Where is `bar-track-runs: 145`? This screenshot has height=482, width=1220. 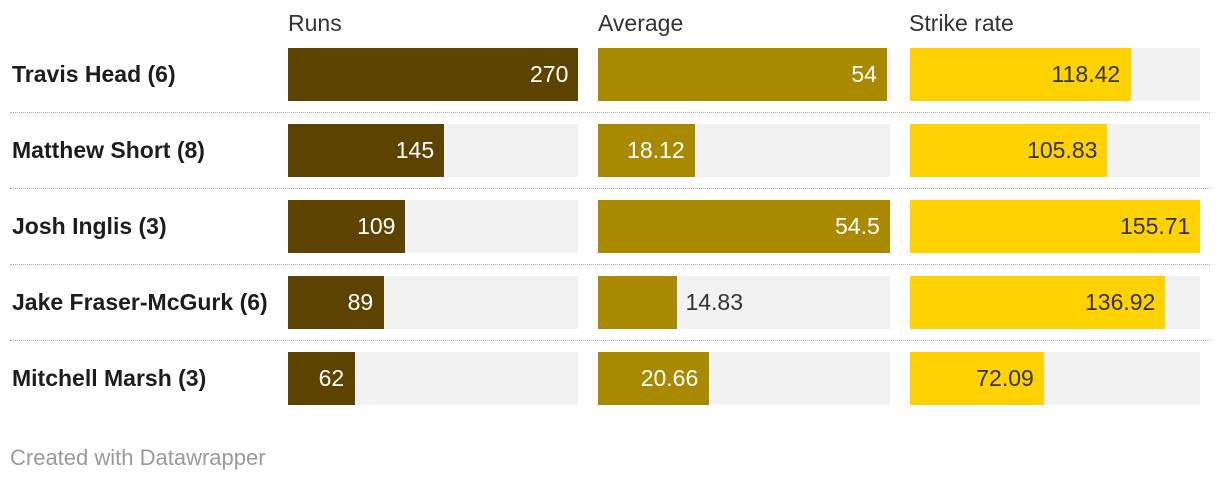 bar-track-runs: 145 is located at coordinates (433, 150).